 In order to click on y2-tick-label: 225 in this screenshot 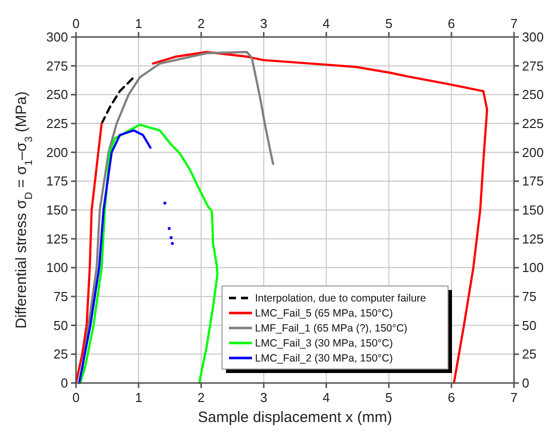, I will do `click(533, 124)`.